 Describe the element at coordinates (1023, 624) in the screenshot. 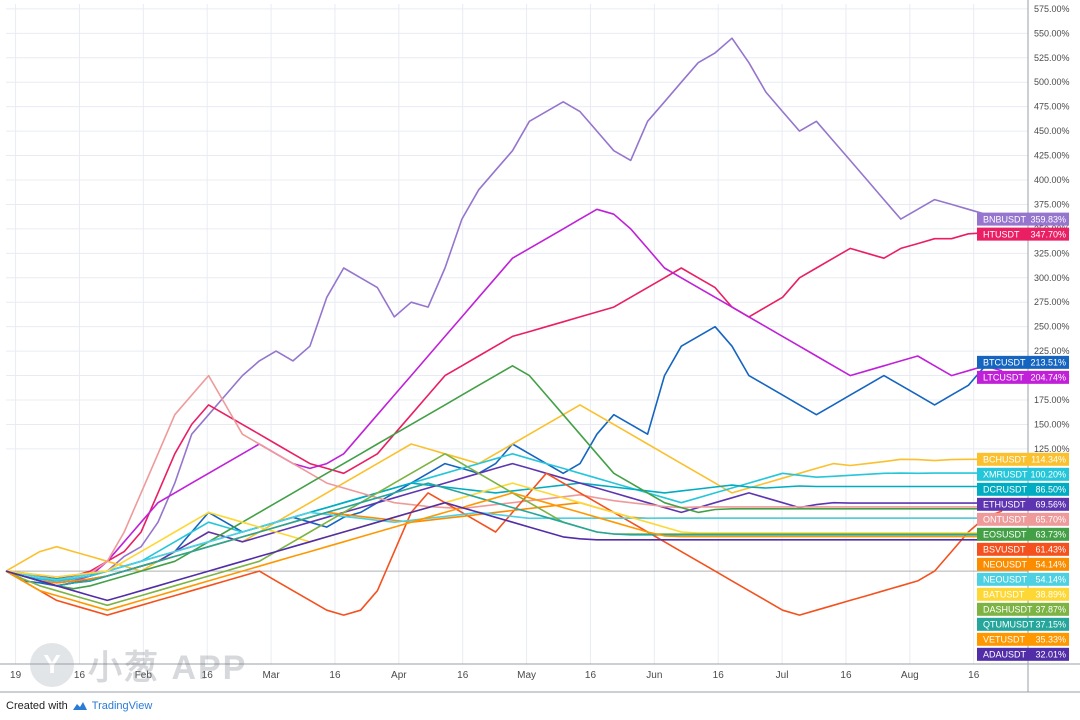

I see `price-tag-qtumusdt: QTUMUSDT 37.15%` at that location.